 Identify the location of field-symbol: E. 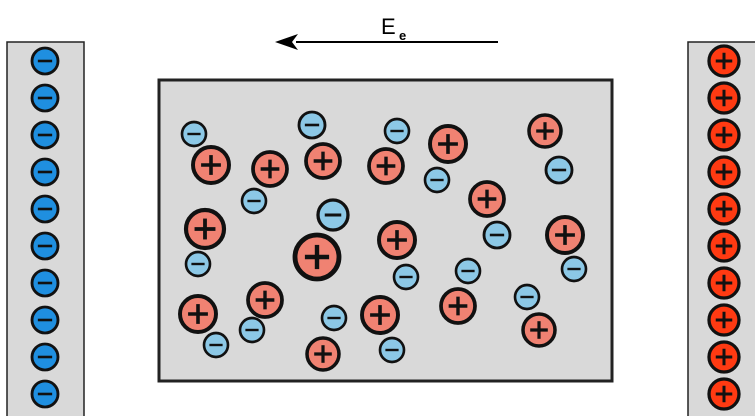
(388, 26).